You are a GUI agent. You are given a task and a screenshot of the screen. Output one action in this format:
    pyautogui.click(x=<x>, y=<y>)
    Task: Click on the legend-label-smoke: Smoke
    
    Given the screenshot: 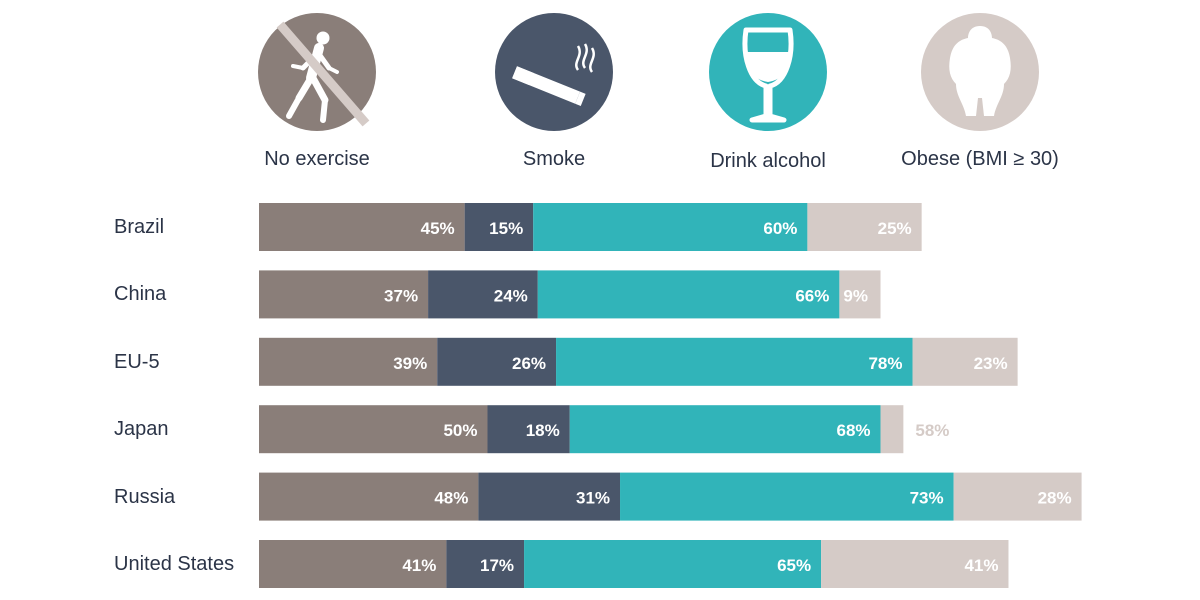 What is the action you would take?
    pyautogui.click(x=554, y=159)
    